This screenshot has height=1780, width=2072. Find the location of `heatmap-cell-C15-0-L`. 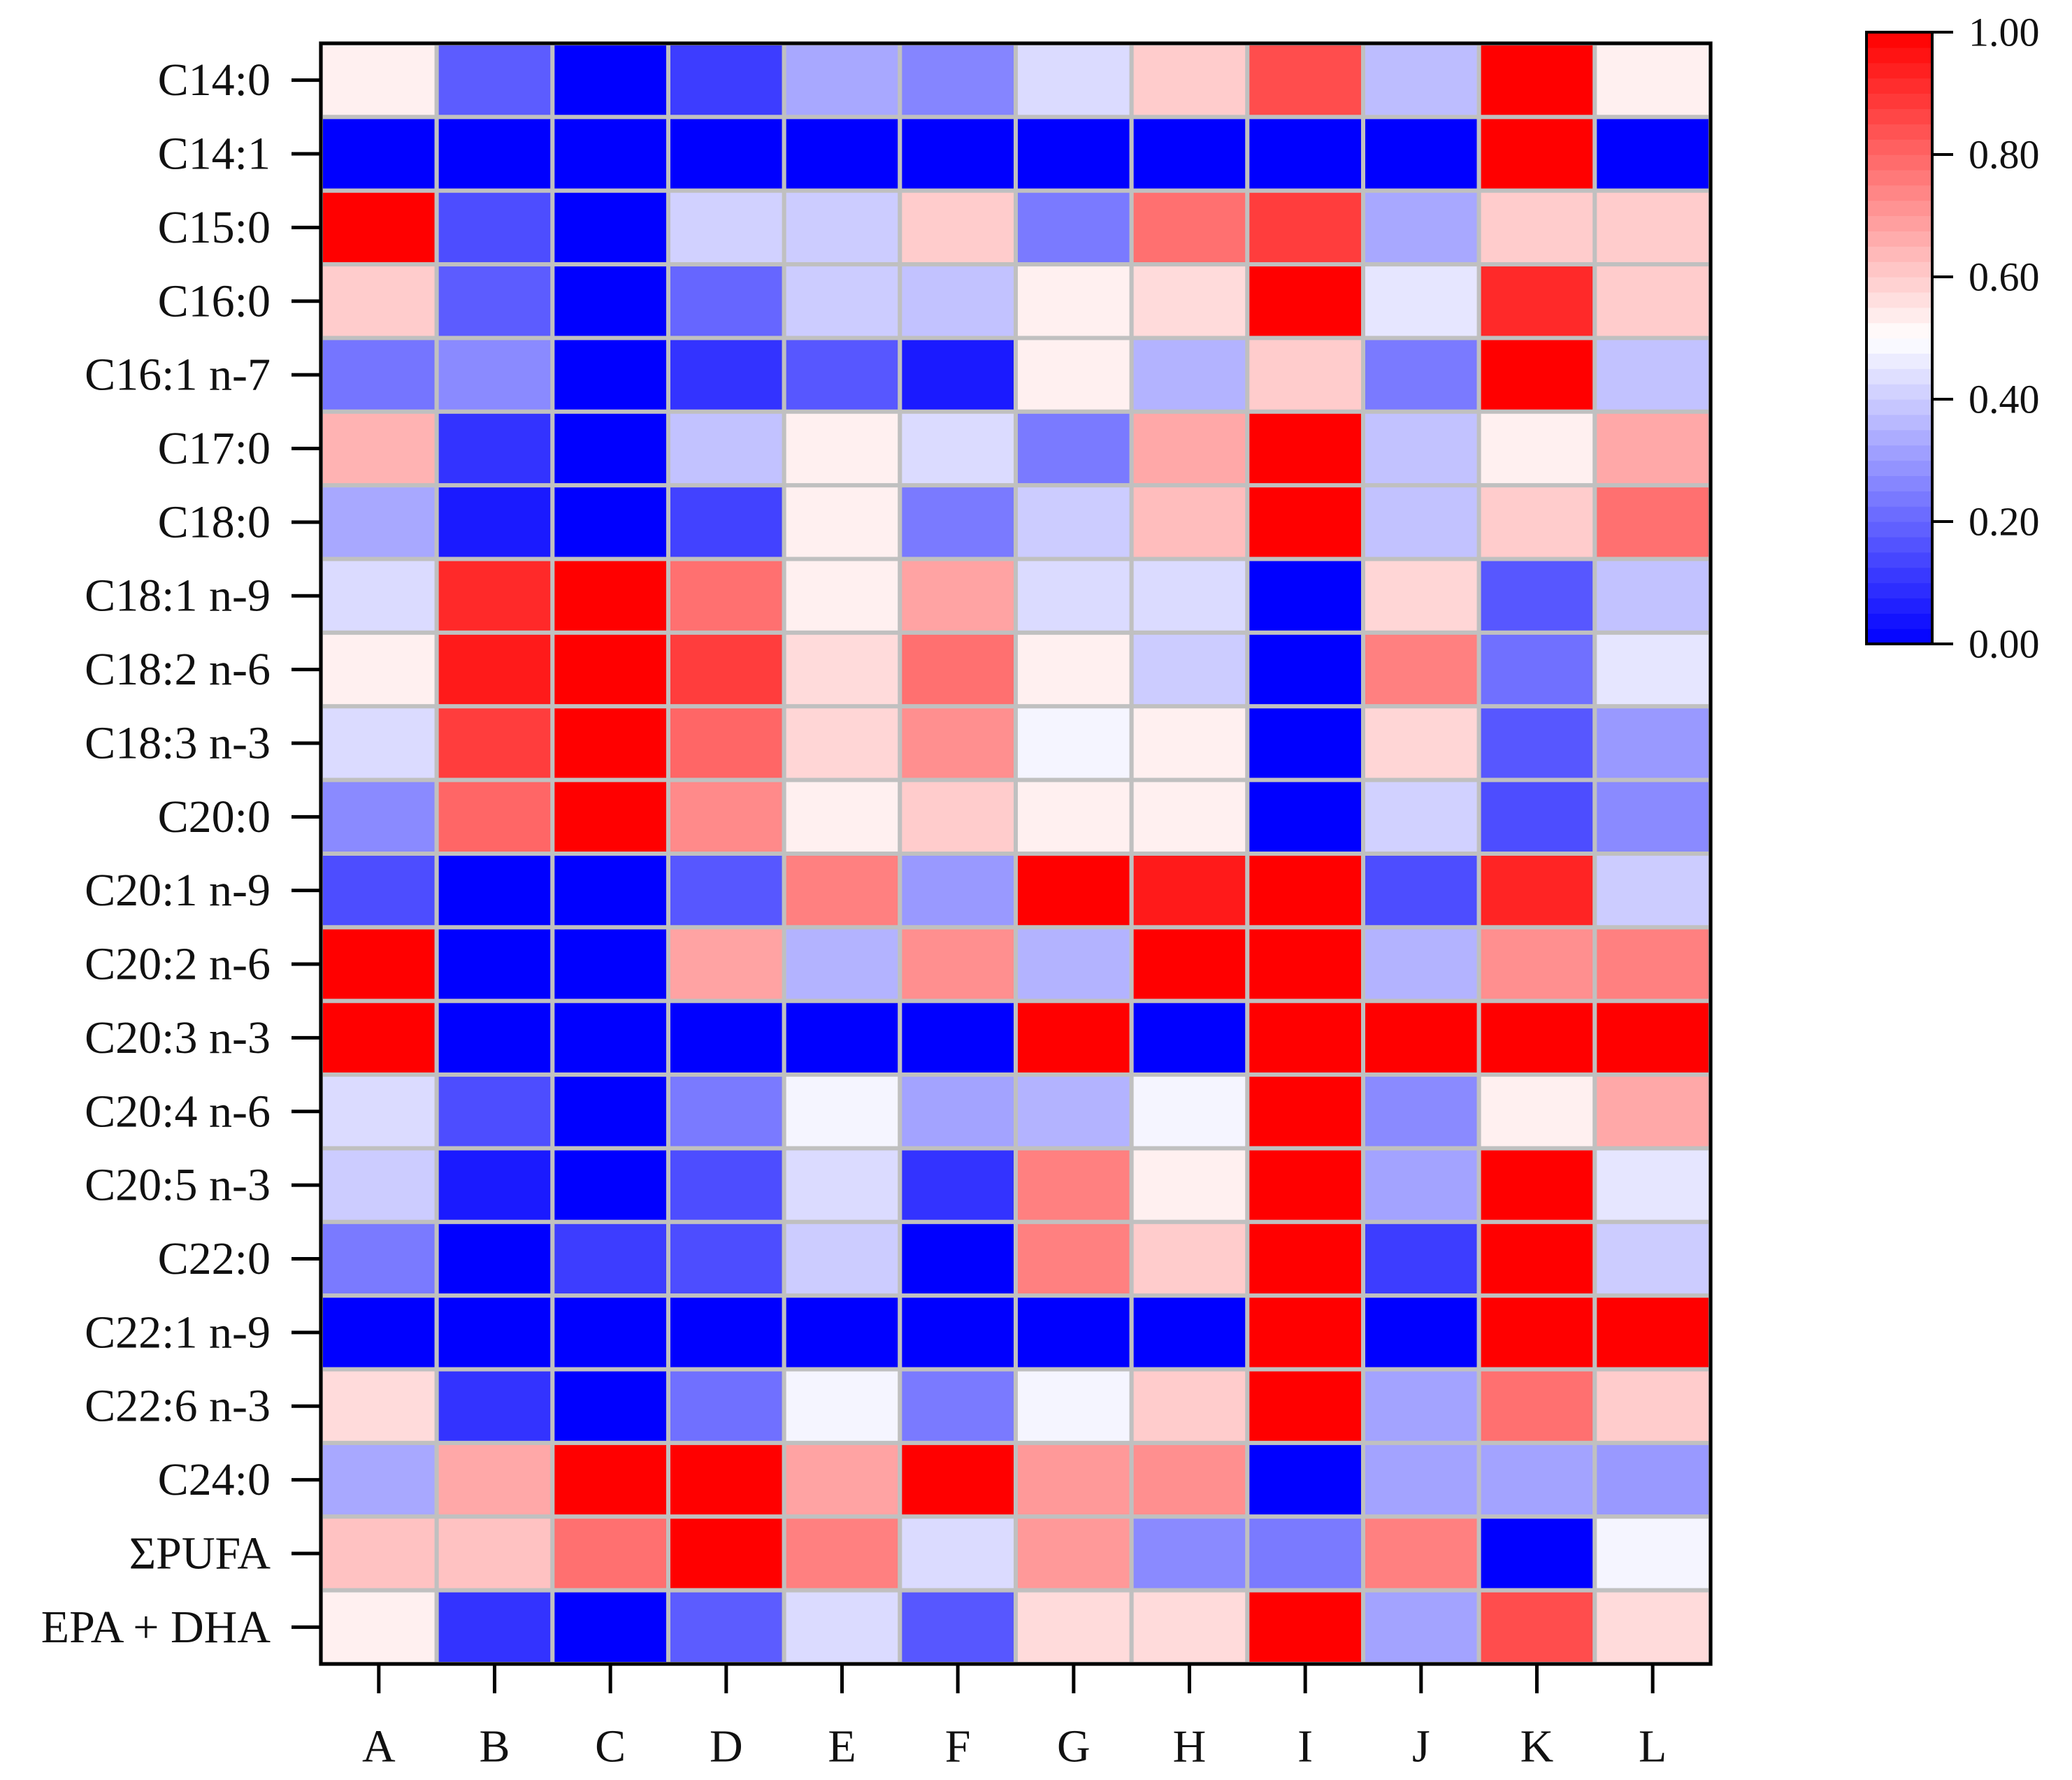

heatmap-cell-C15-0-L is located at coordinates (1653, 227).